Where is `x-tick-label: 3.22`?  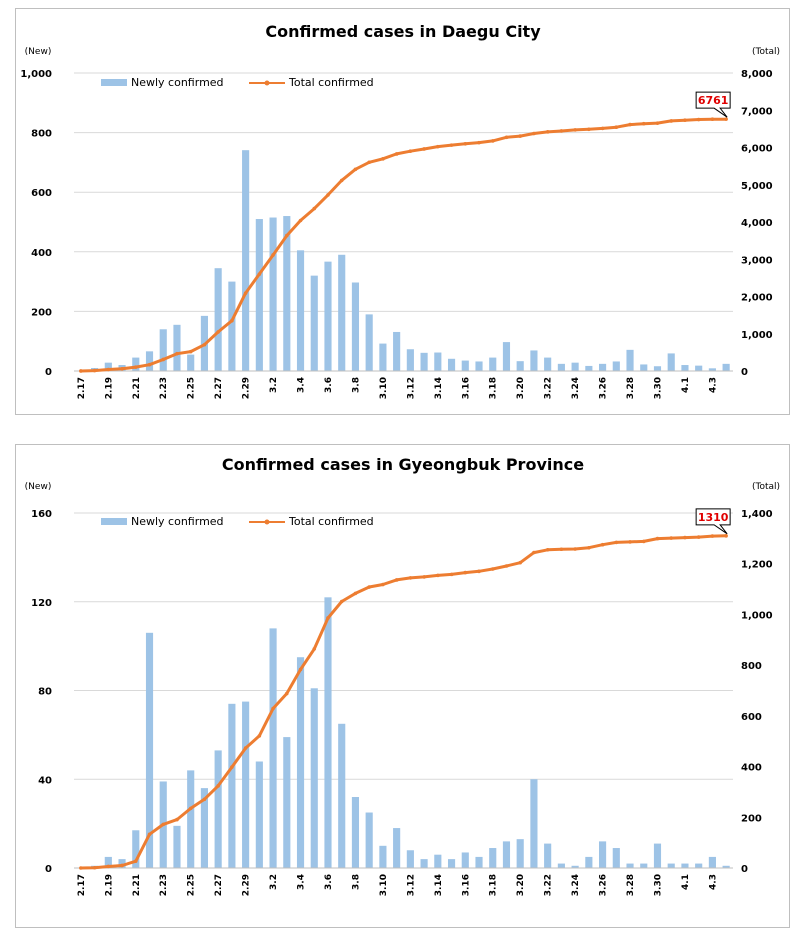
x-tick-label: 3.22 is located at coordinates (549, 885).